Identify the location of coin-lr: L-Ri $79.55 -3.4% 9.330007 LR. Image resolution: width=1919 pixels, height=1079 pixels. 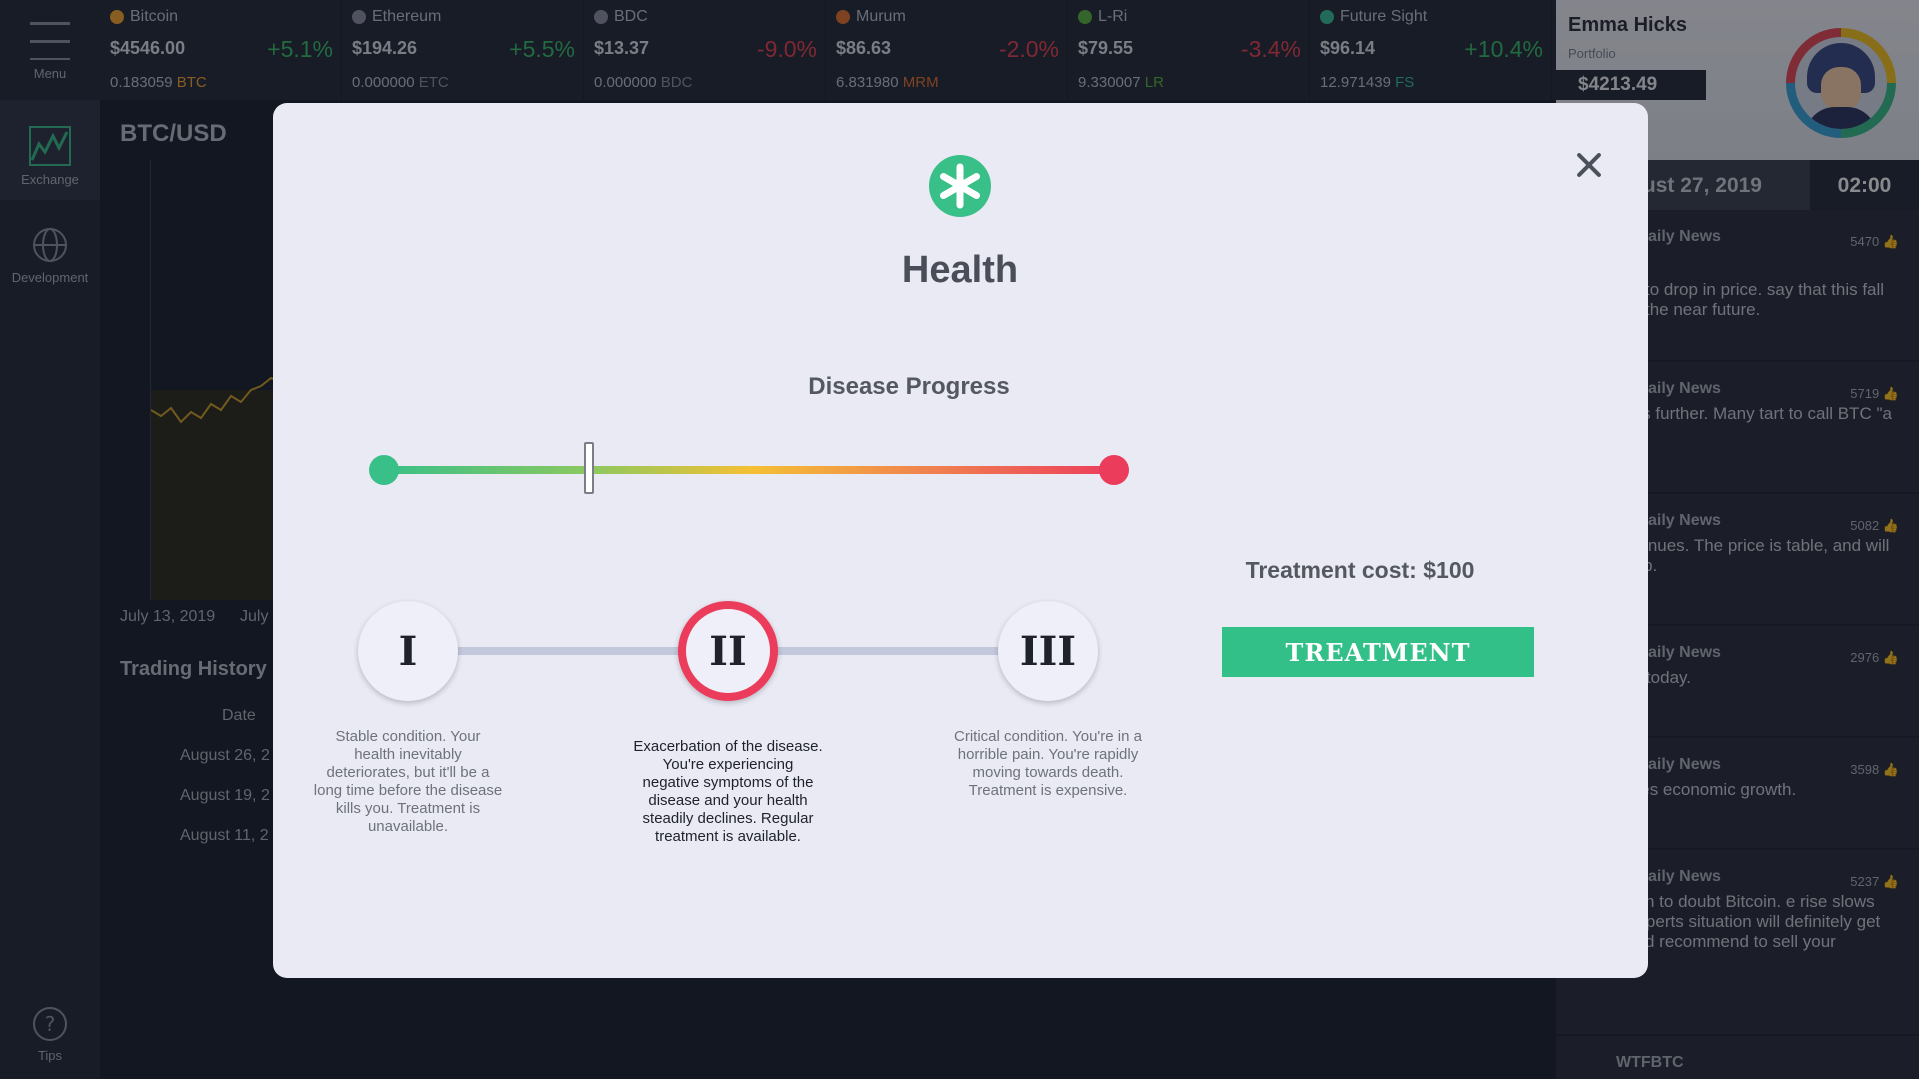
(1189, 50).